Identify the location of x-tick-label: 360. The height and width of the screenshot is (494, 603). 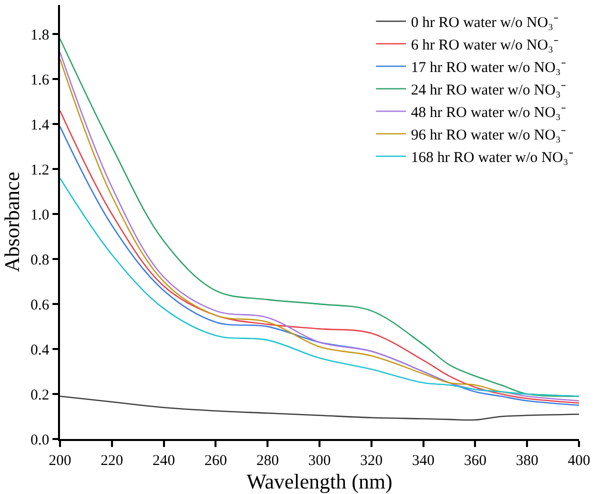
(475, 460).